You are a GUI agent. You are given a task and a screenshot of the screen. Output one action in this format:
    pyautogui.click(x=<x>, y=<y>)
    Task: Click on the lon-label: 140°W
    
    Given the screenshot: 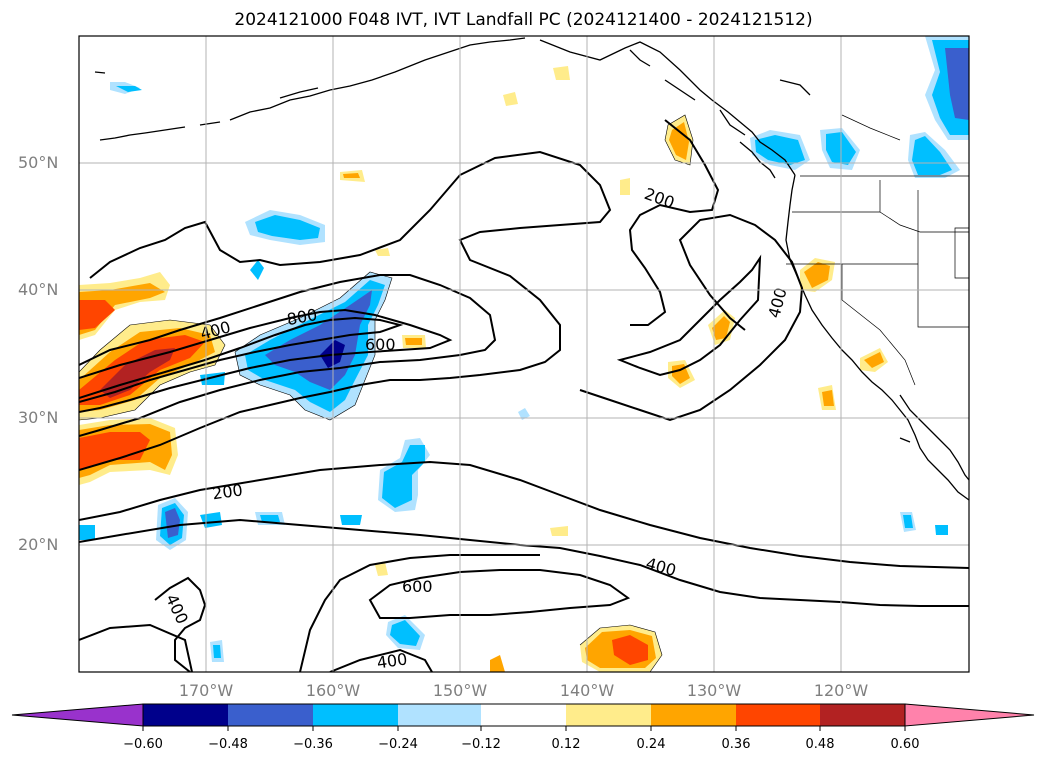 What is the action you would take?
    pyautogui.click(x=587, y=690)
    